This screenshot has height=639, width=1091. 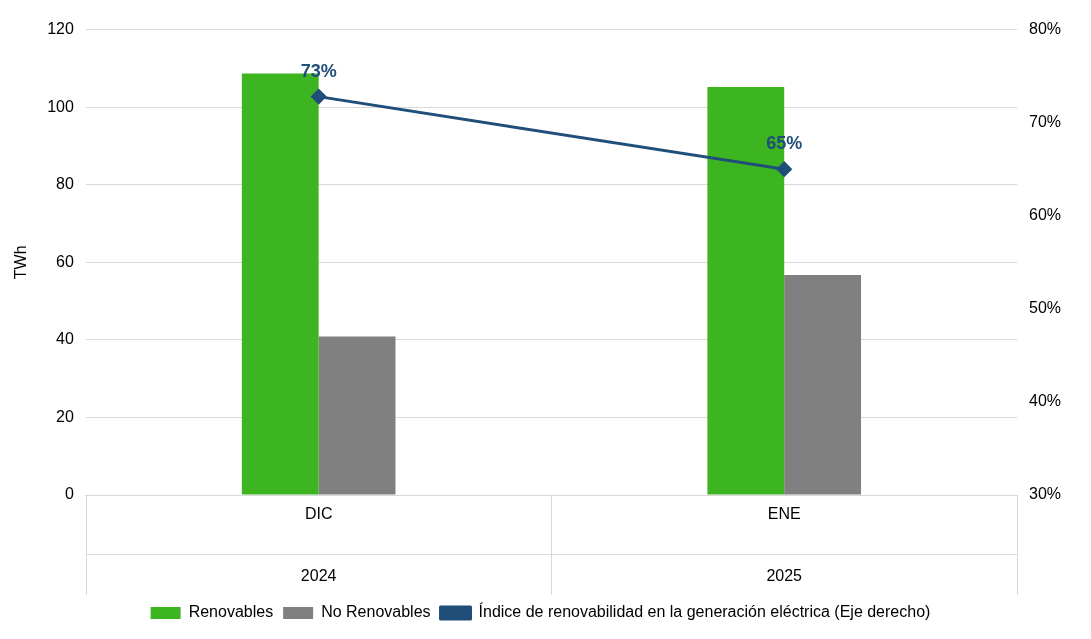 What do you see at coordinates (1045, 401) in the screenshot?
I see `y2-tick-label: 40%` at bounding box center [1045, 401].